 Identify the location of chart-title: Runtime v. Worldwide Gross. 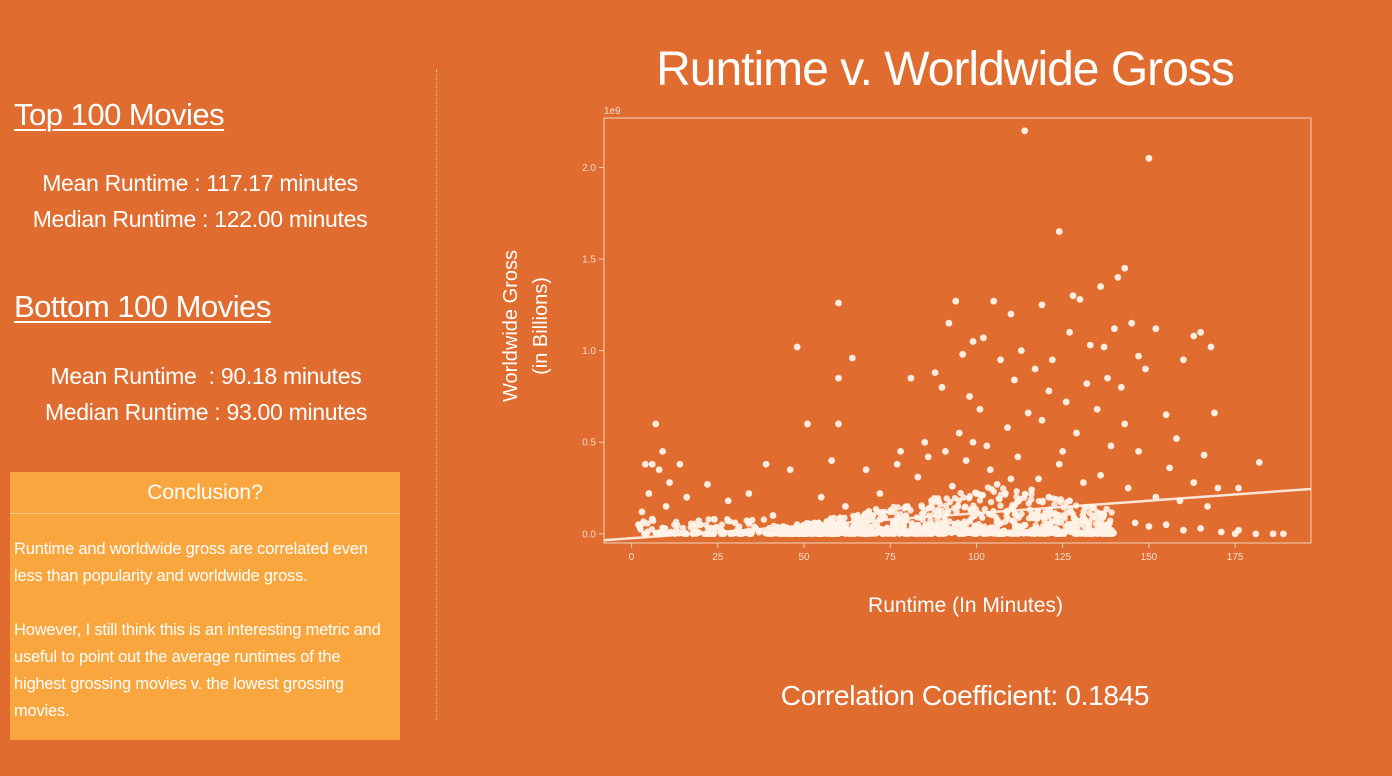
(945, 69).